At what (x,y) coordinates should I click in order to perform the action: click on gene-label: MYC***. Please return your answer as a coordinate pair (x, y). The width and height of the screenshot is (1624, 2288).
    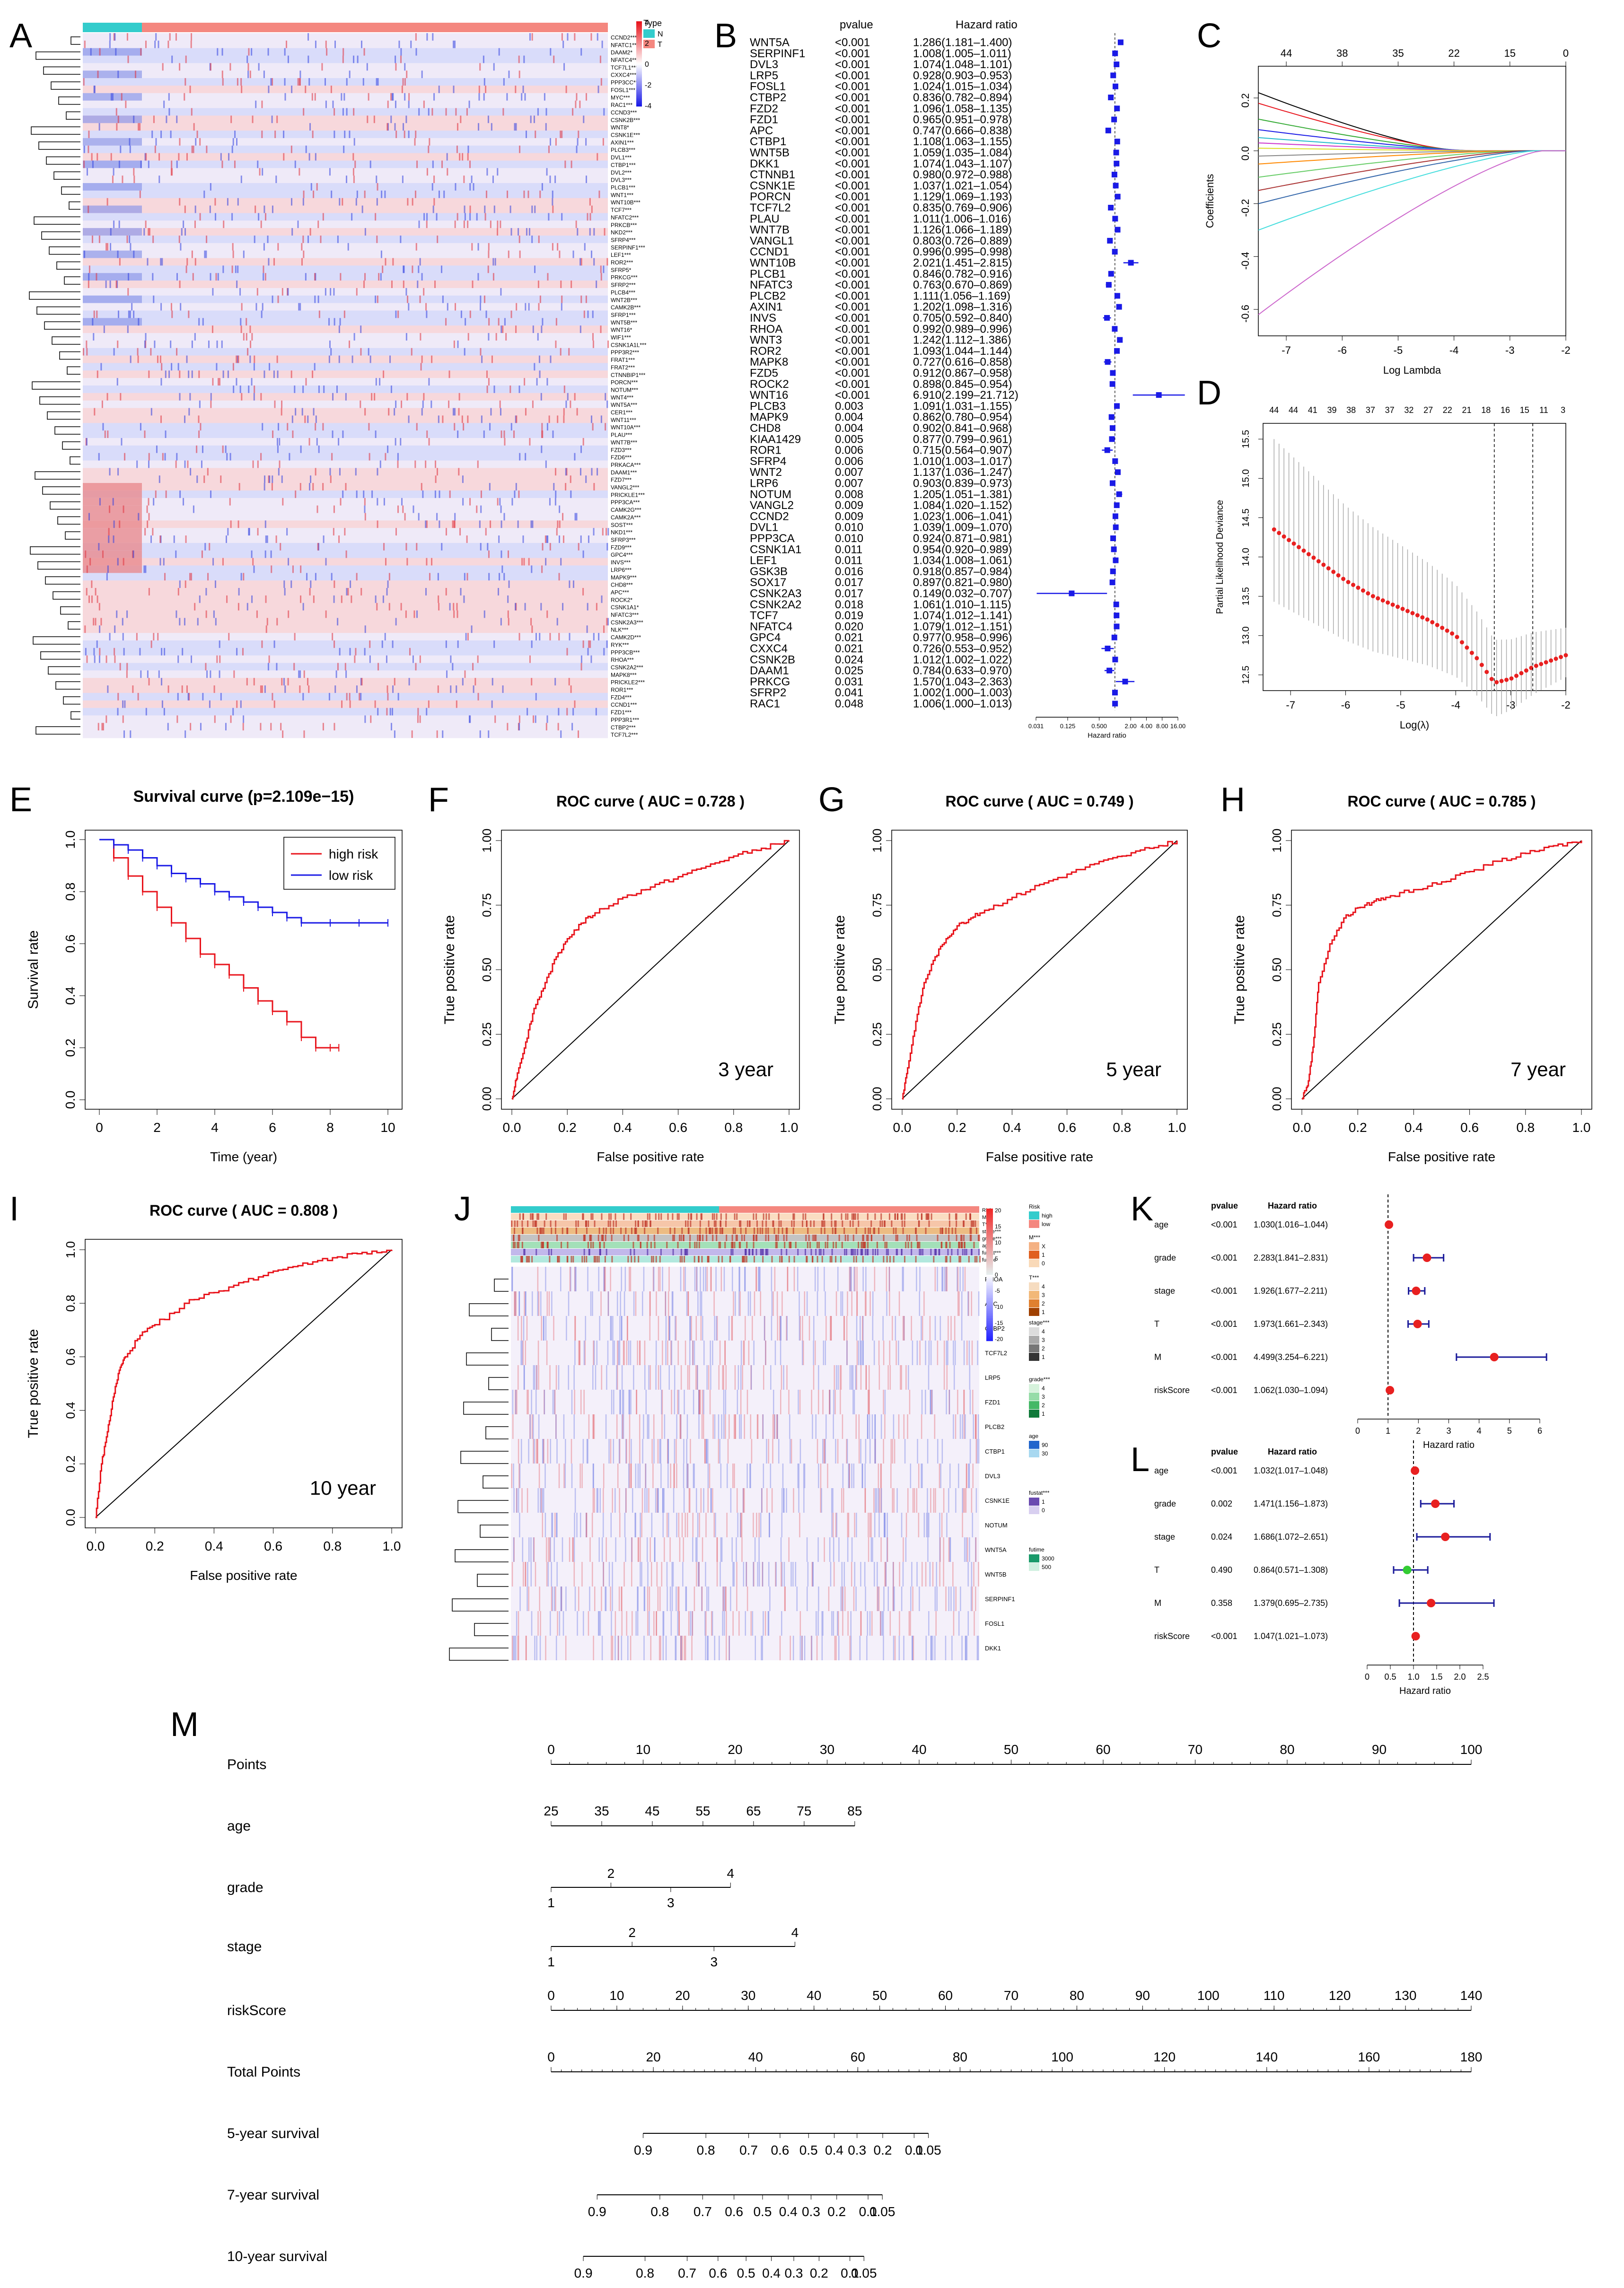
    Looking at the image, I should click on (621, 97).